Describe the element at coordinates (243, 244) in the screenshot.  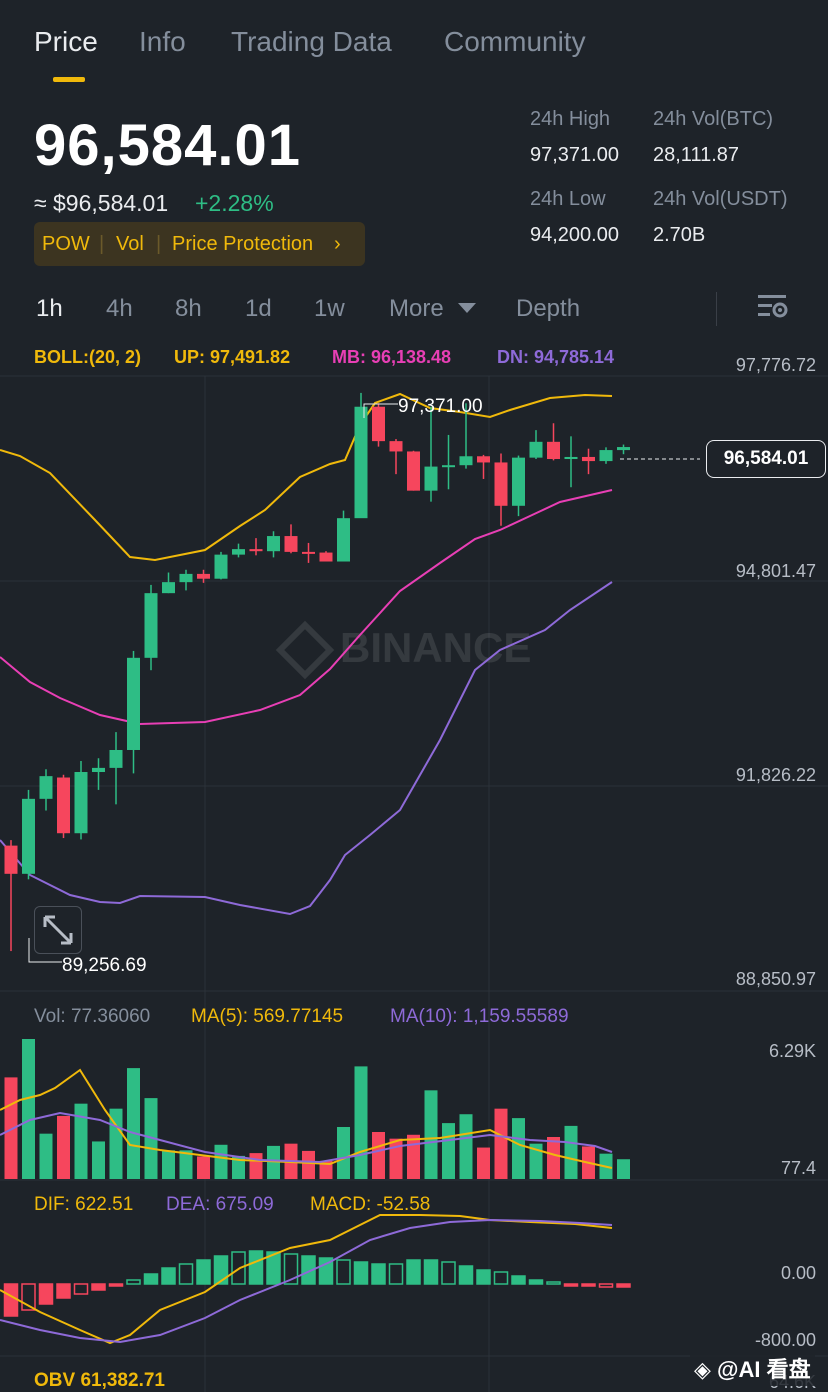
I see `tag-price-protection: Price Protection` at that location.